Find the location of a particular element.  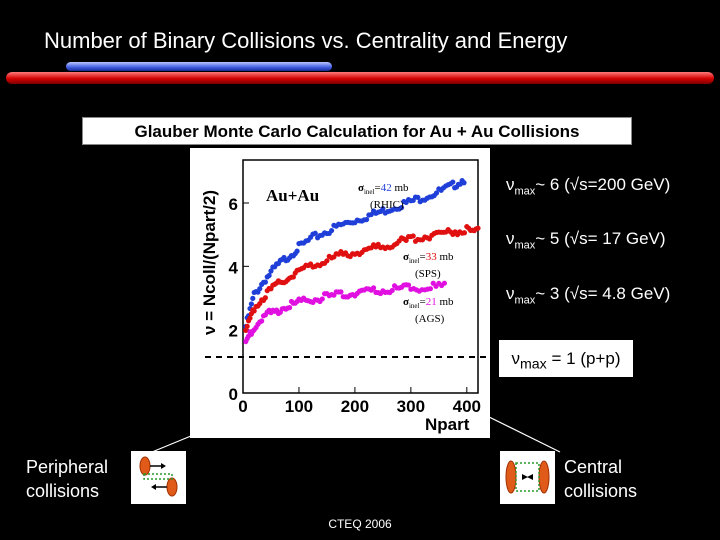

central-label-line2: collisions is located at coordinates (601, 491).